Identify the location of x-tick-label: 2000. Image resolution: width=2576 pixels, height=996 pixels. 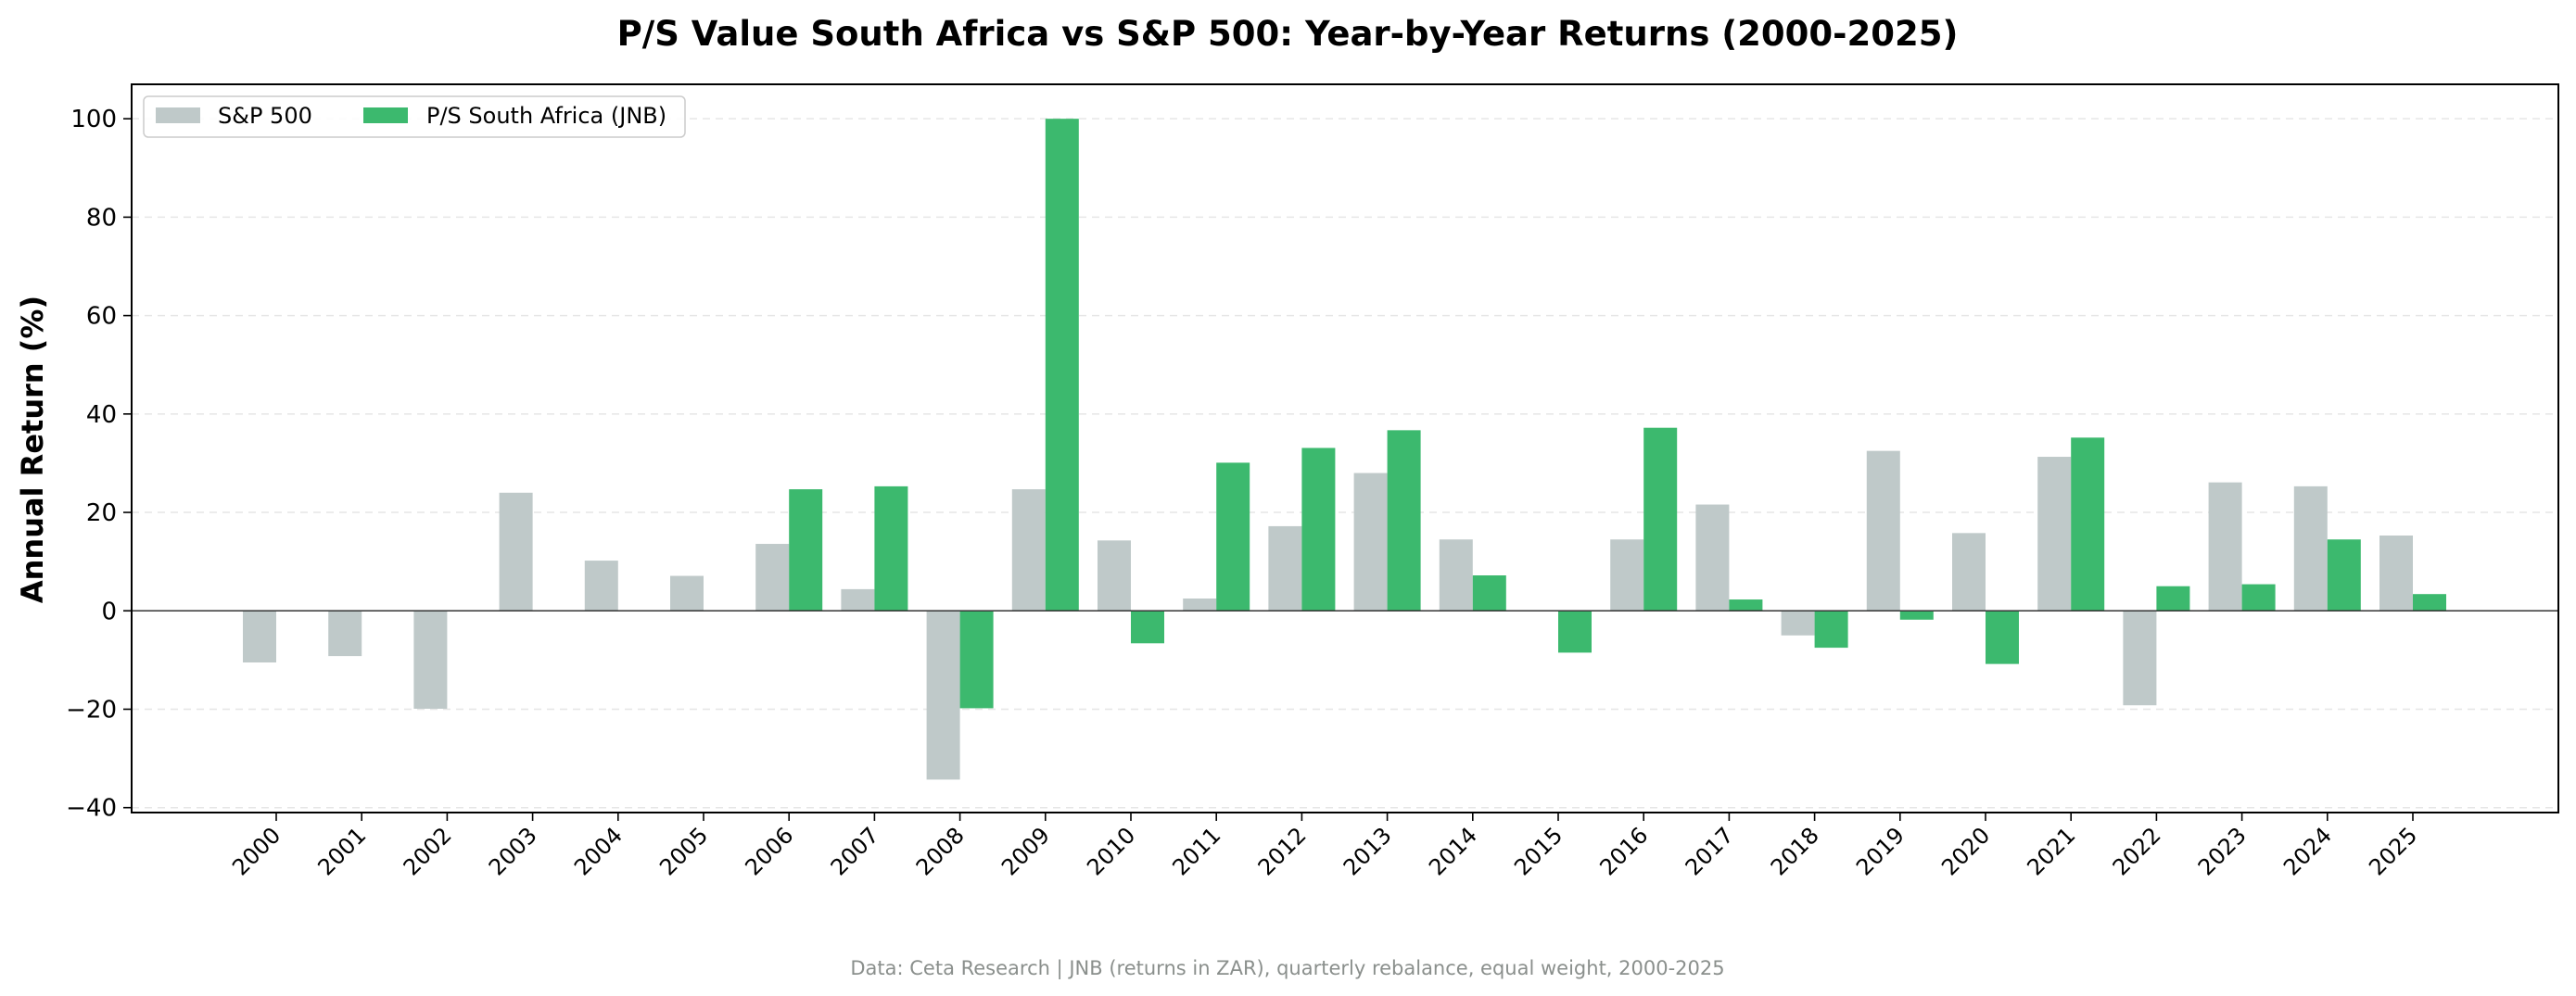
(256, 851).